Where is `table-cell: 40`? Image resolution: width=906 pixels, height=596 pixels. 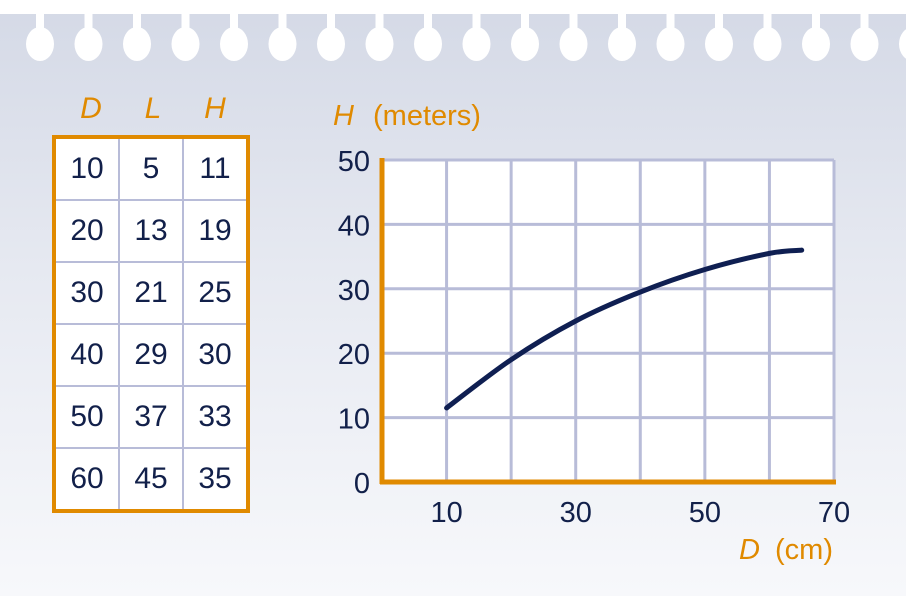 table-cell: 40 is located at coordinates (86, 355).